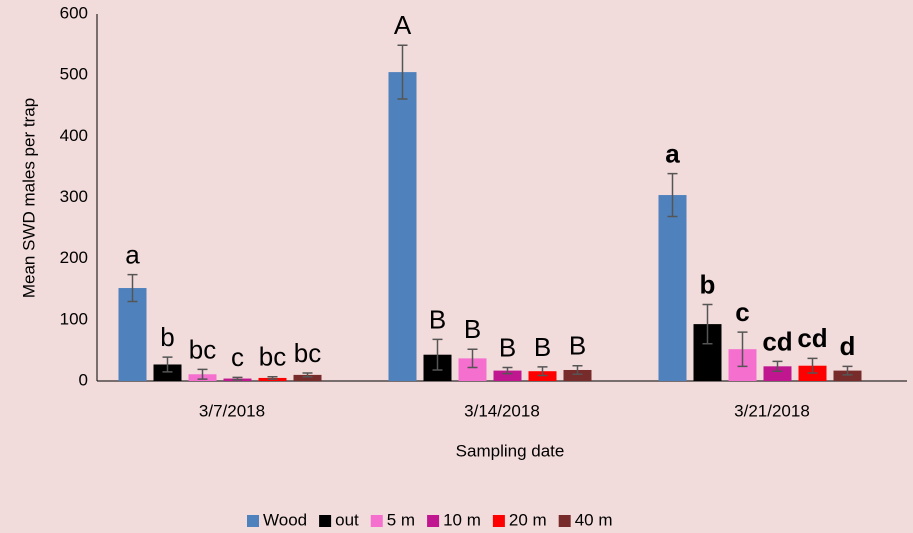 This screenshot has height=533, width=913. Describe the element at coordinates (848, 346) in the screenshot. I see `significance-letter: d` at that location.